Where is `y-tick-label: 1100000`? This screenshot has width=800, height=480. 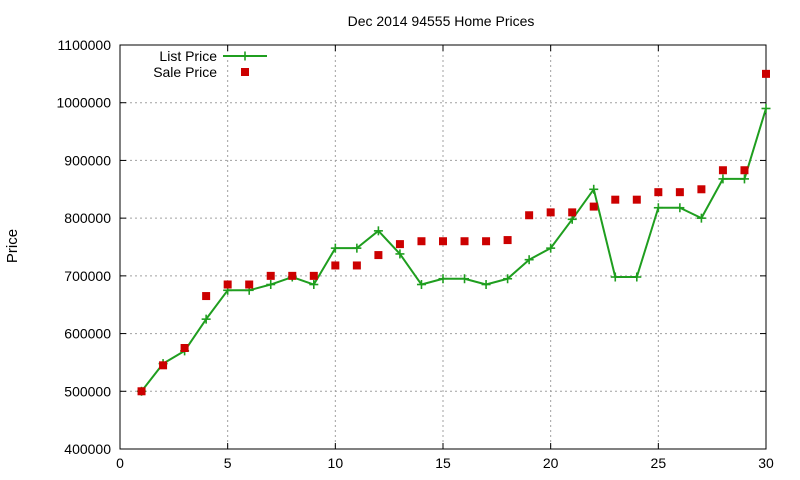
y-tick-label: 1100000 is located at coordinates (85, 45).